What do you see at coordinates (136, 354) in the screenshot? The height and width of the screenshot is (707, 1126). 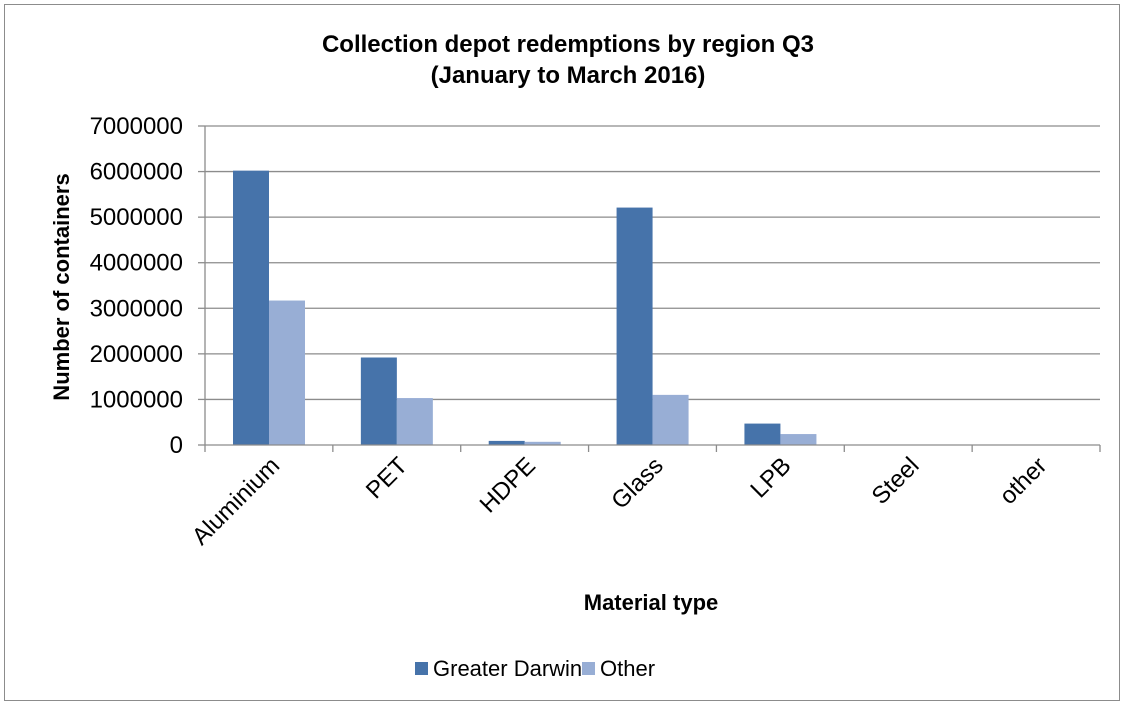 I see `y-tick-label: 2000000` at bounding box center [136, 354].